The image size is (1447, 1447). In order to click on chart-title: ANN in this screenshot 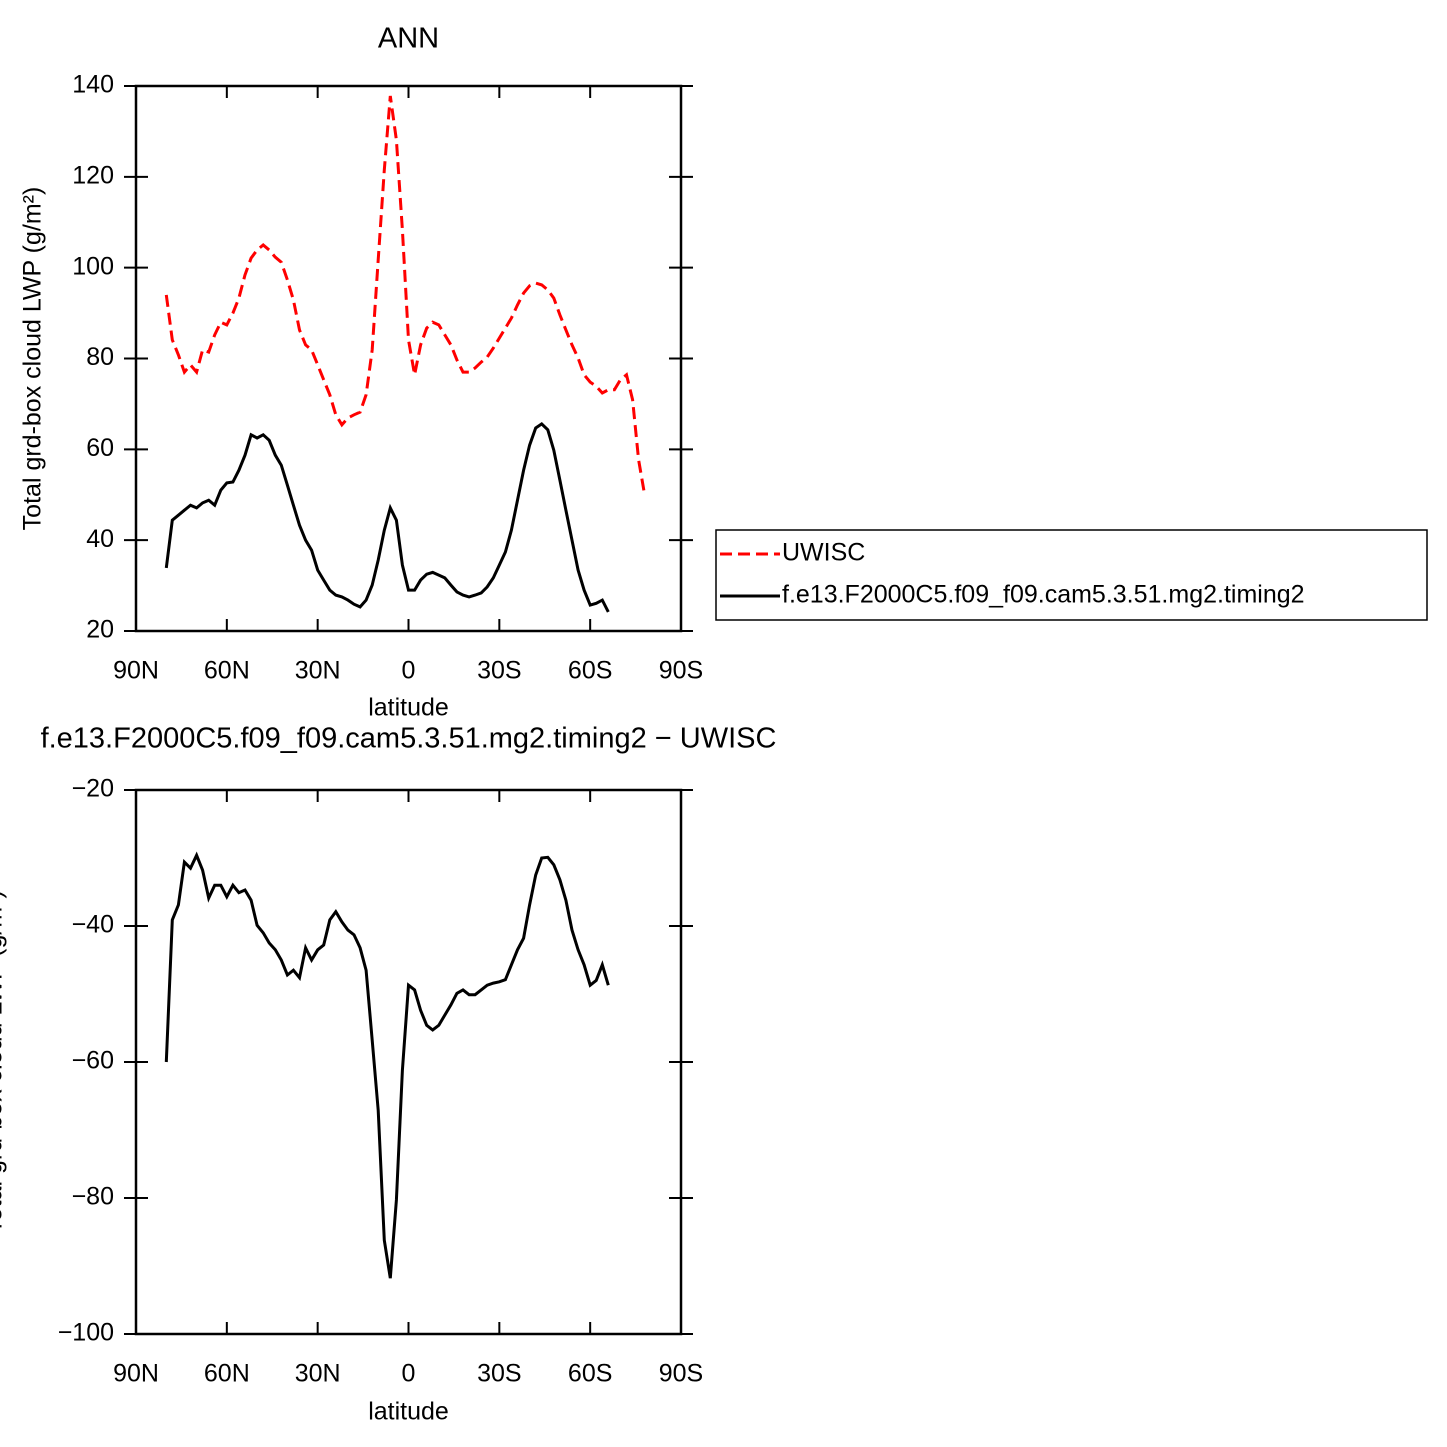, I will do `click(408, 39)`.